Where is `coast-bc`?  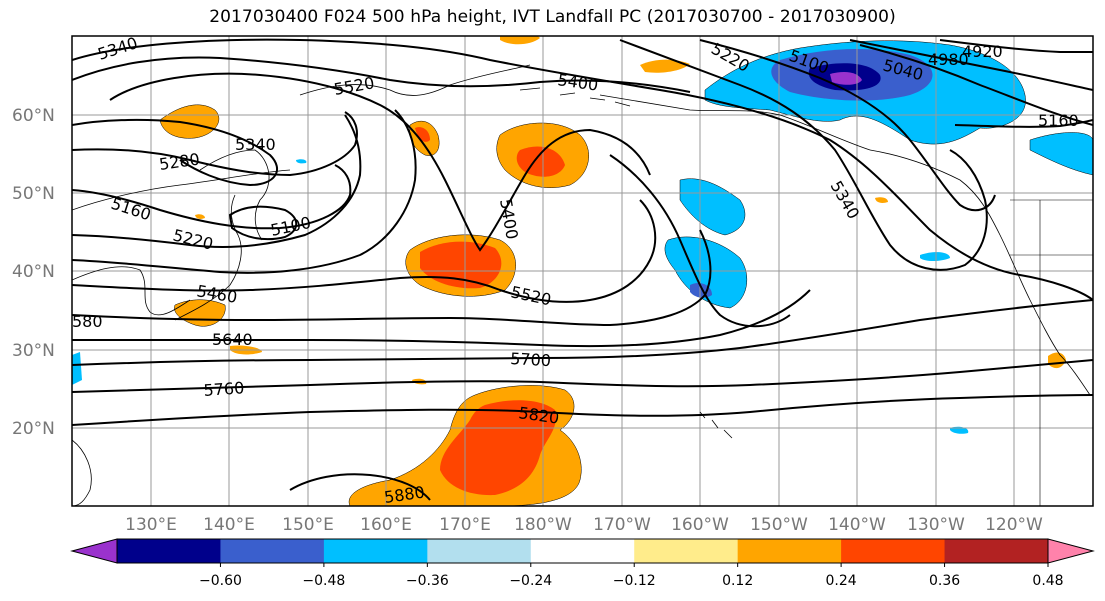
coast-bc is located at coordinates (950, 225).